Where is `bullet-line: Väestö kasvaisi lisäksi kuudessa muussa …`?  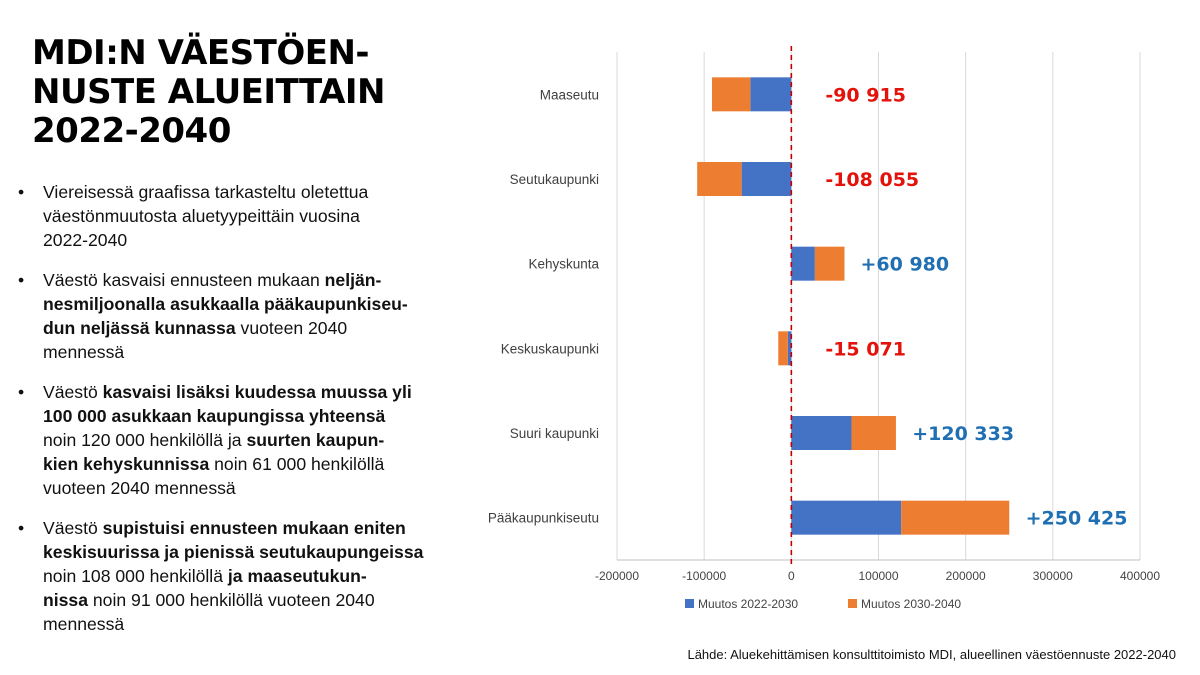
bullet-line: Väestö kasvaisi lisäksi kuudessa muussa … is located at coordinates (250, 392).